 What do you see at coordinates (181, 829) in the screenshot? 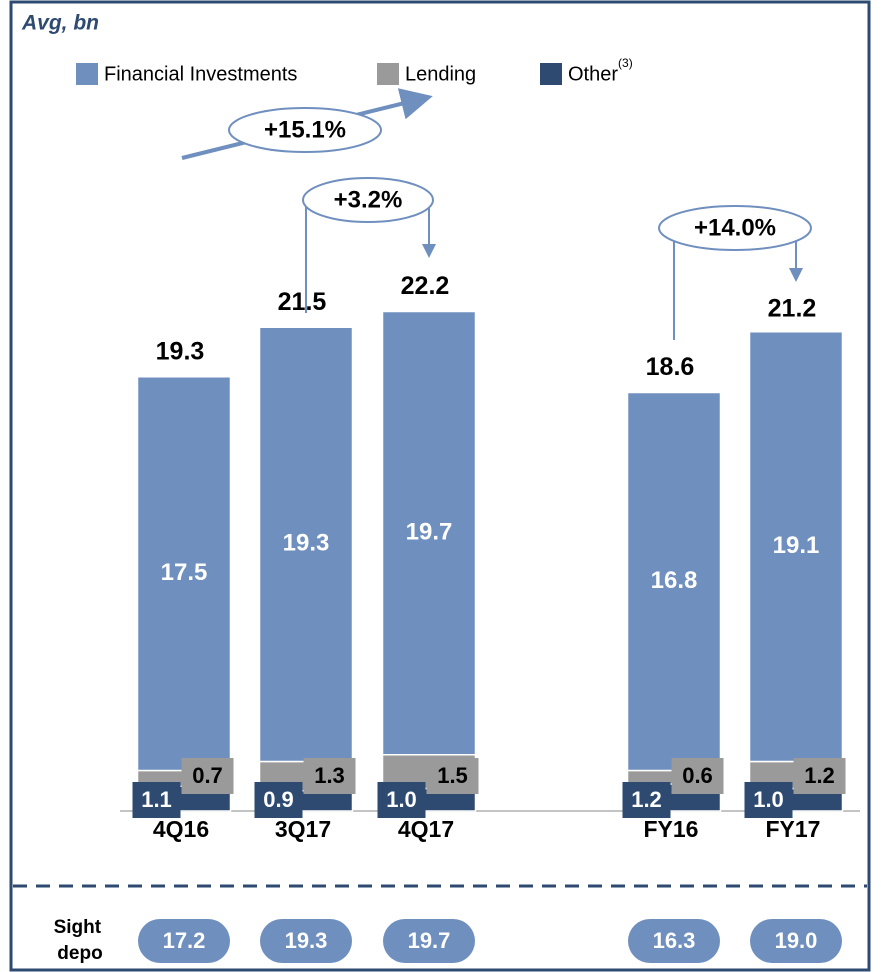
I see `x-tick-label: 4Q16` at bounding box center [181, 829].